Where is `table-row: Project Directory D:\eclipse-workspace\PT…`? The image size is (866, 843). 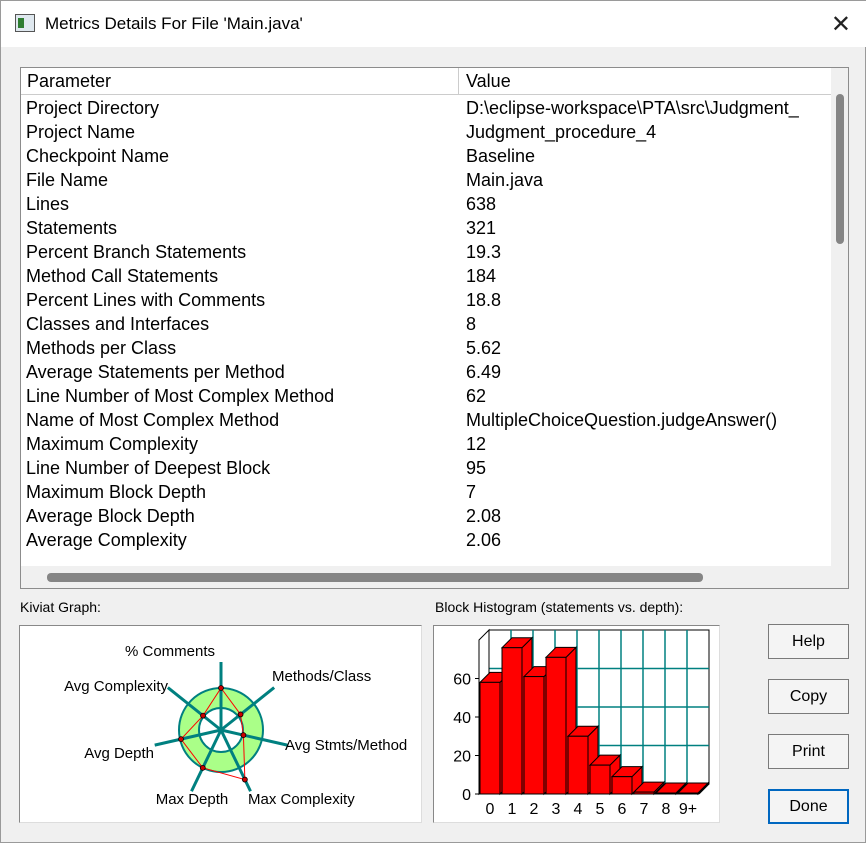
table-row: Project Directory D:\eclipse-workspace\PT… is located at coordinates (427, 109).